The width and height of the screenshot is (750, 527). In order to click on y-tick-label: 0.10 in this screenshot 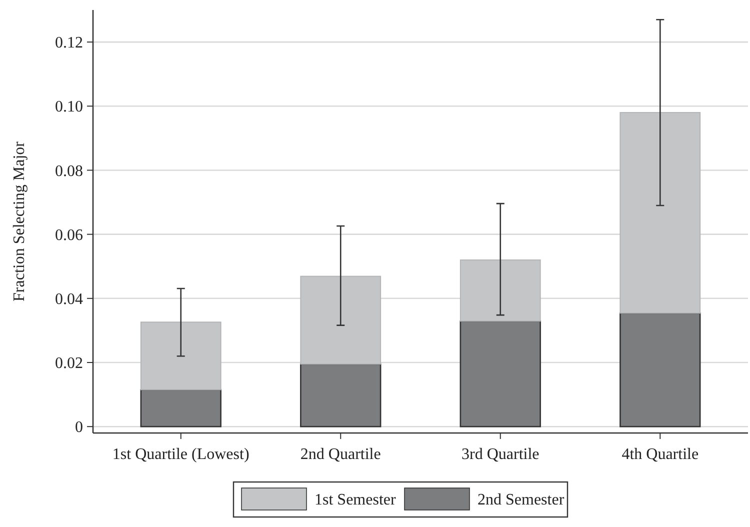, I will do `click(69, 107)`.